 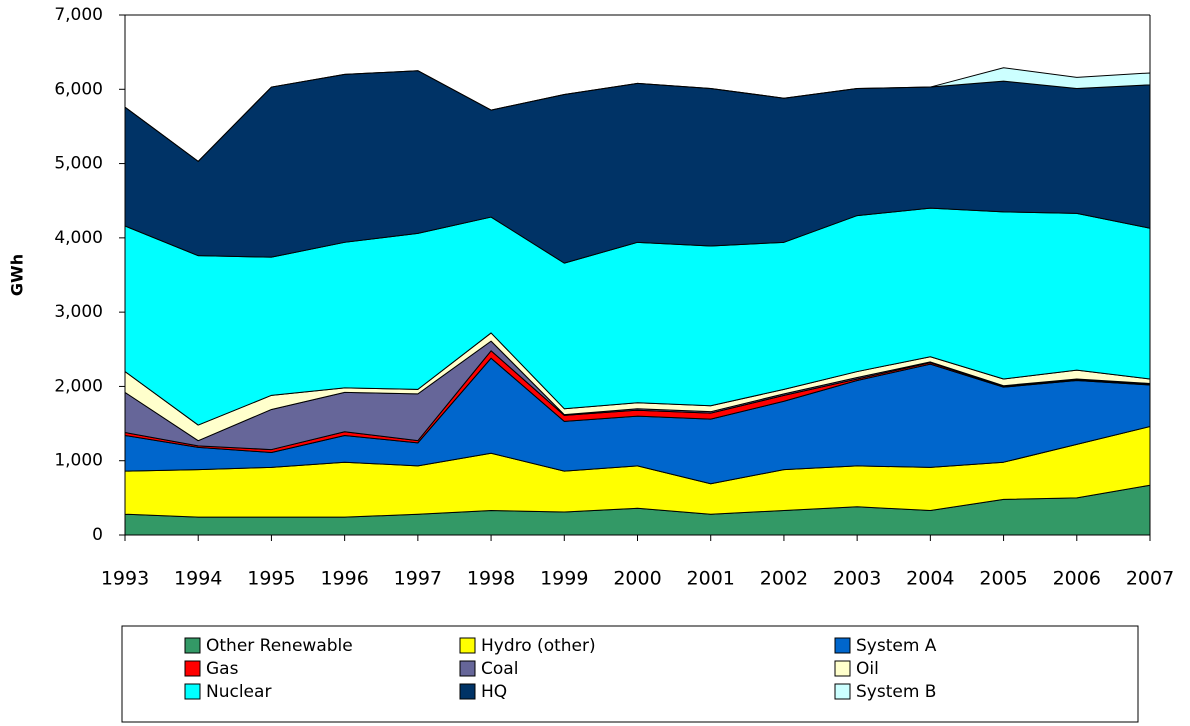 I want to click on y-tick-label: 0, so click(x=97, y=535).